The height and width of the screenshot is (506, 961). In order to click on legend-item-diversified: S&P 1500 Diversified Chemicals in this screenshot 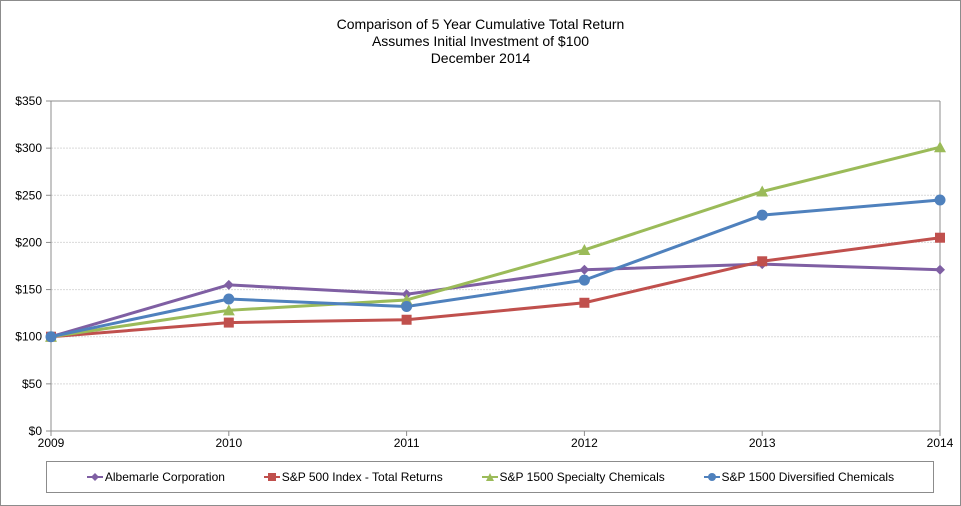, I will do `click(799, 477)`.